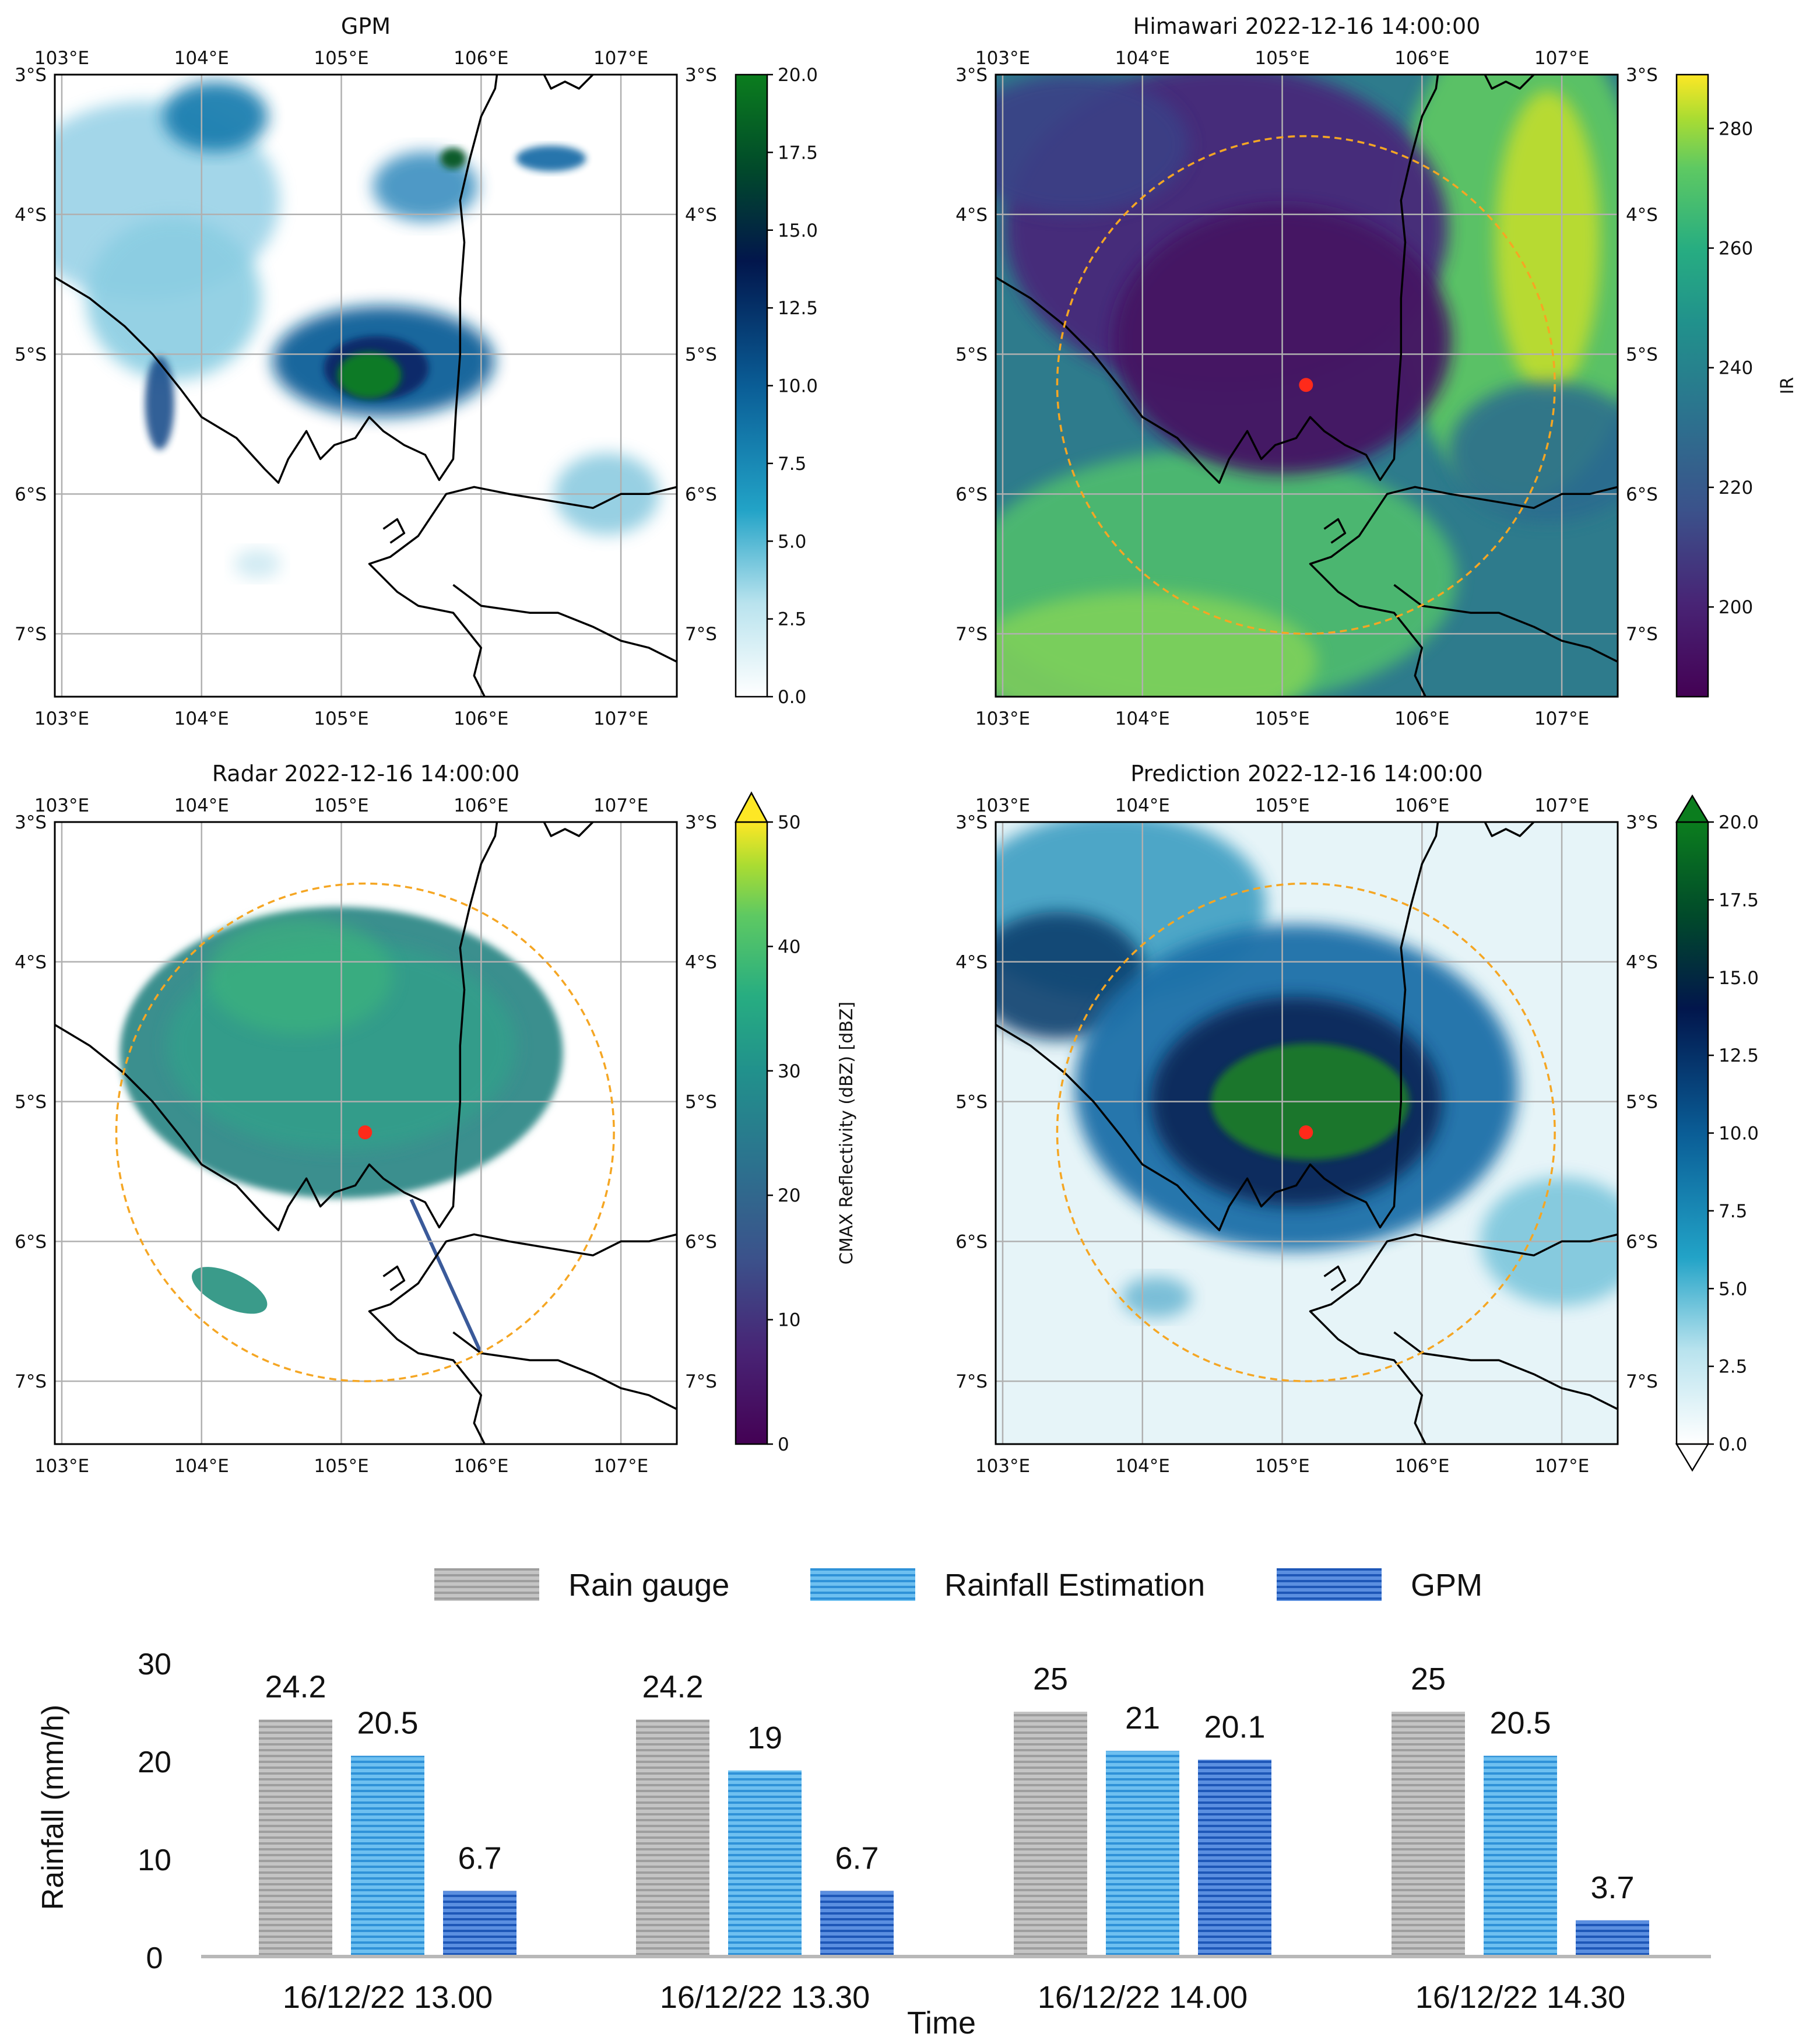 This screenshot has height=2044, width=1799. What do you see at coordinates (1307, 26) in the screenshot?
I see `panel-title: Himawari 2022-12-16 14:00:00` at bounding box center [1307, 26].